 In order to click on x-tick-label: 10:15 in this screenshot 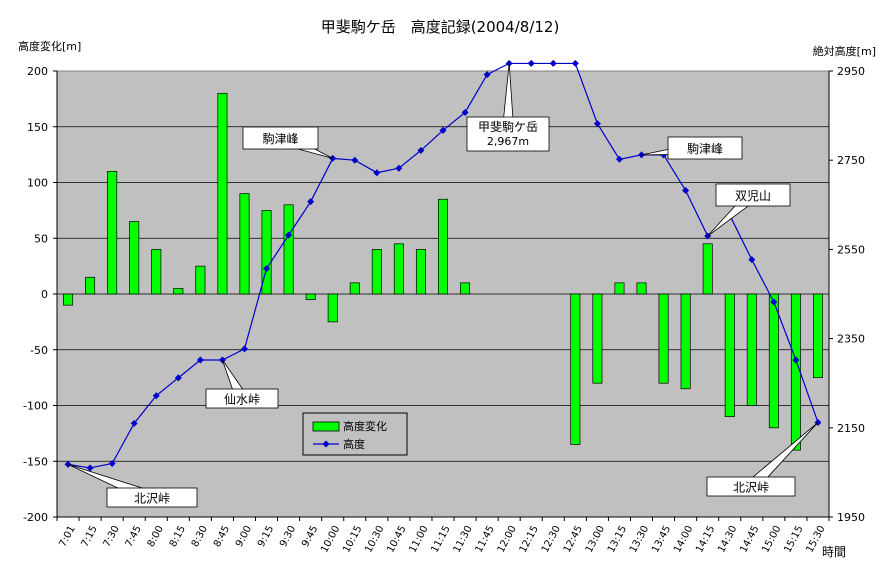, I will do `click(352, 539)`.